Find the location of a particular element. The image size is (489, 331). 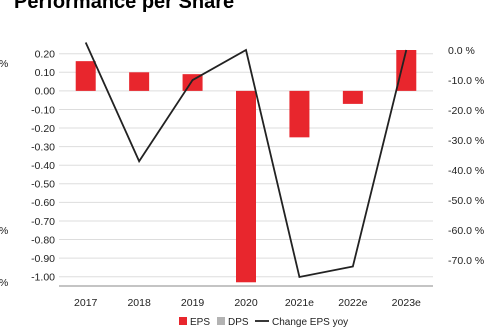

x-axis-tick-label: 2020 is located at coordinates (246, 303).